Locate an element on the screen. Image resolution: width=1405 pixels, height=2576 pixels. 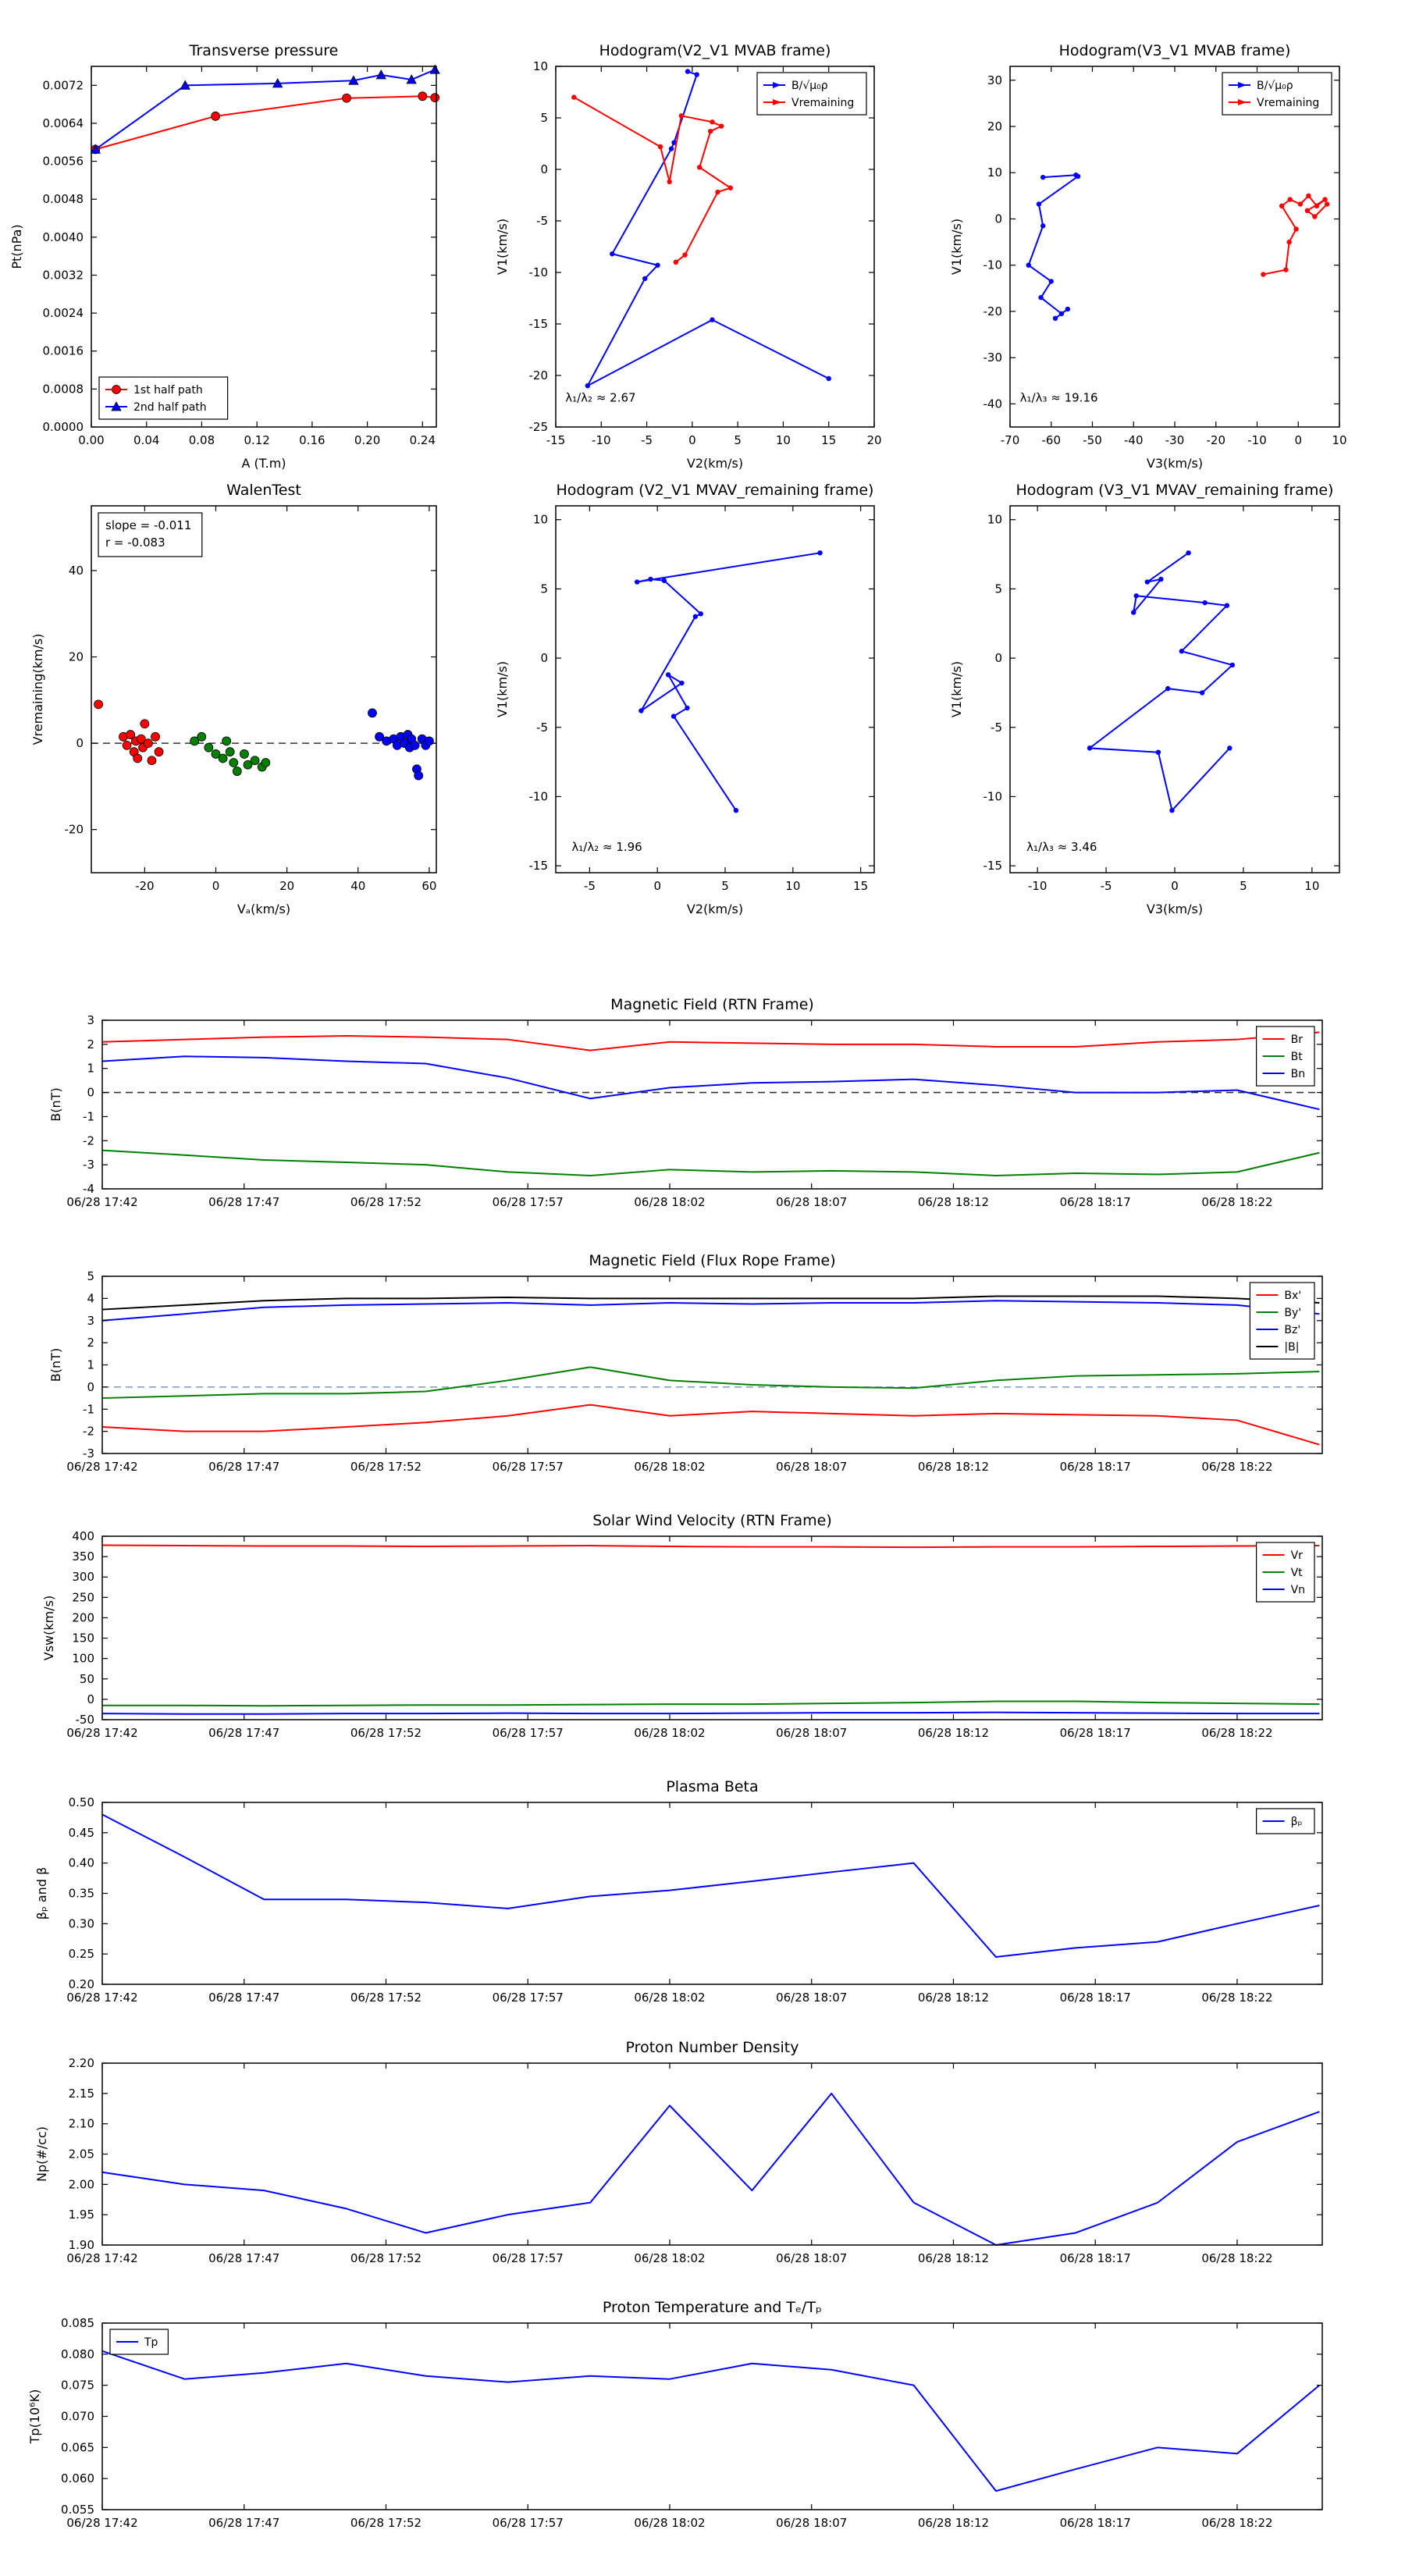
svg-text: Vn is located at coordinates (1298, 1590).